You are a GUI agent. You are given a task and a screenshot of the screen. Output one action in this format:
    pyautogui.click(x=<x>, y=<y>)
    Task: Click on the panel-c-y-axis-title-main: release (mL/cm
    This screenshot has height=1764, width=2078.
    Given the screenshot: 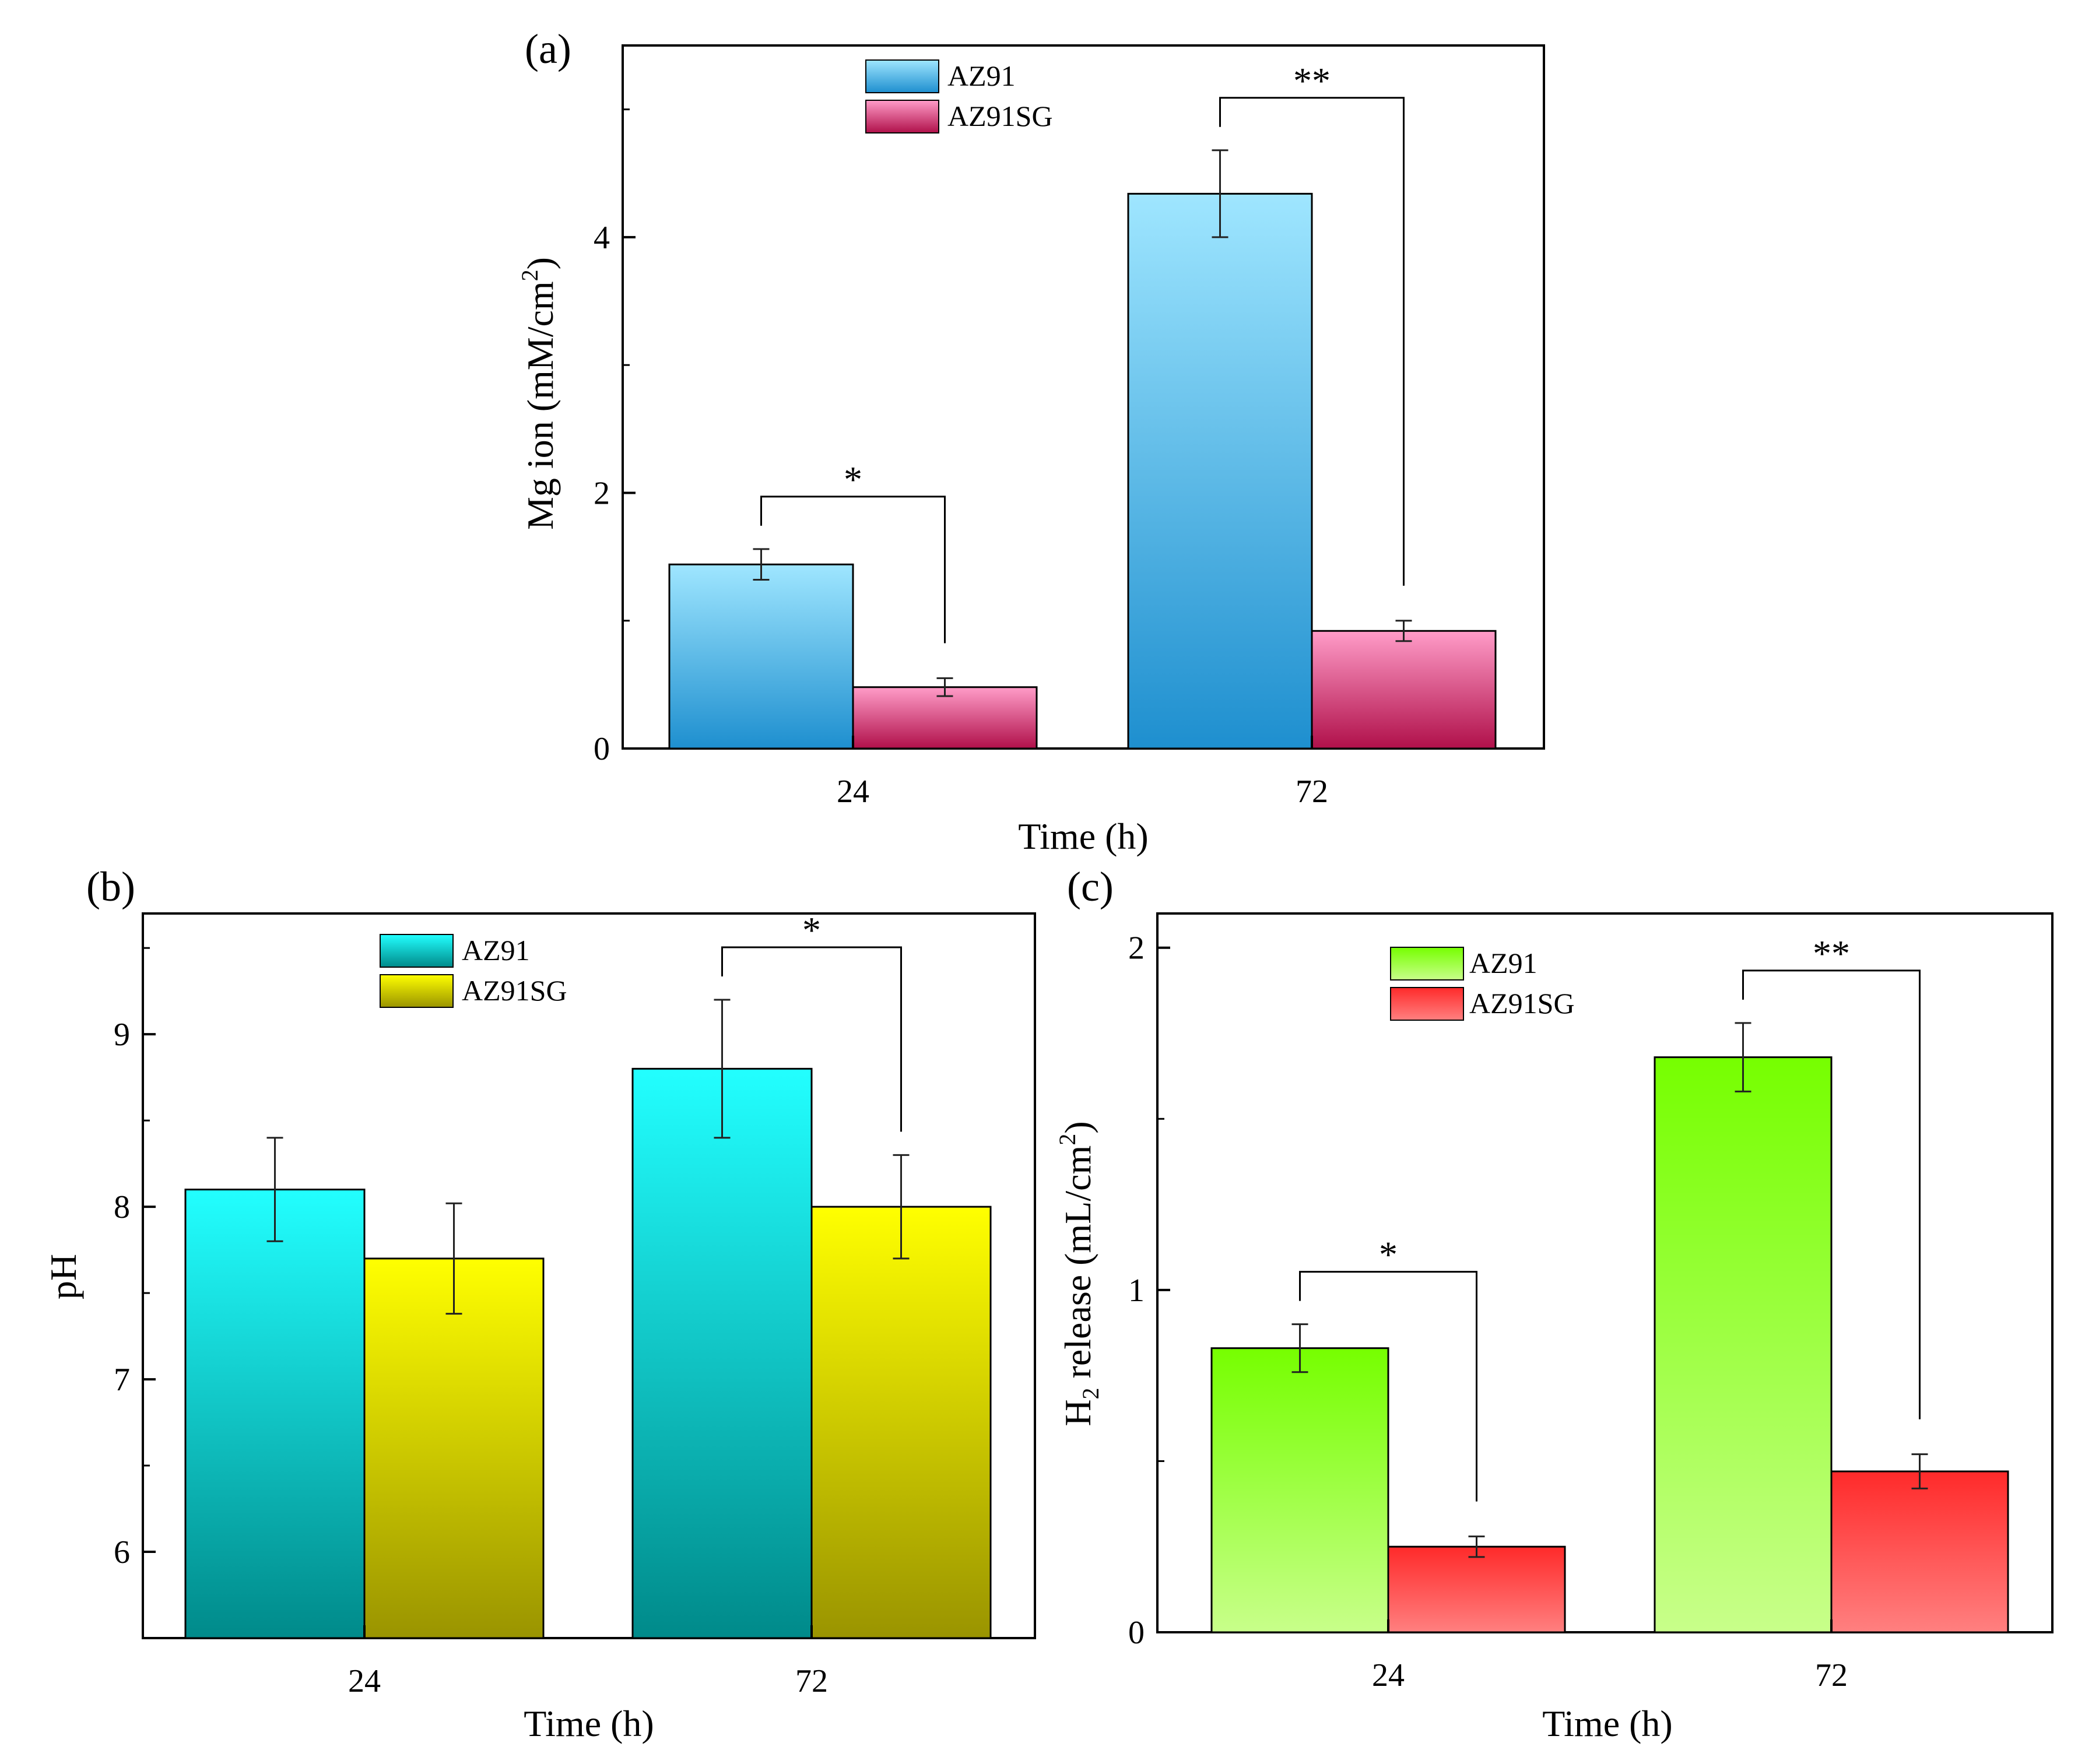 What is the action you would take?
    pyautogui.click(x=1077, y=1267)
    